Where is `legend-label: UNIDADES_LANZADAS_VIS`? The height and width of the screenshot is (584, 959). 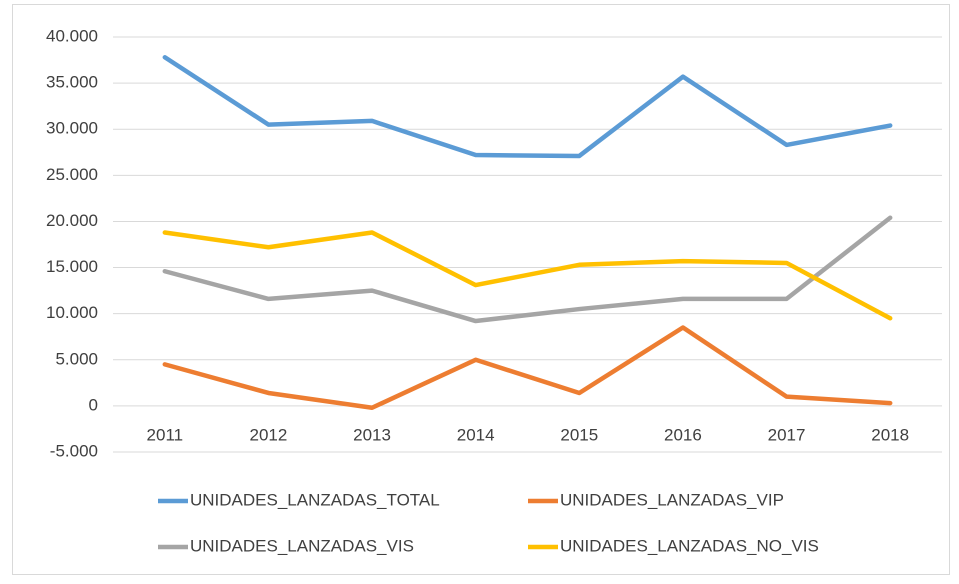
legend-label: UNIDADES_LANZADAS_VIS is located at coordinates (302, 545).